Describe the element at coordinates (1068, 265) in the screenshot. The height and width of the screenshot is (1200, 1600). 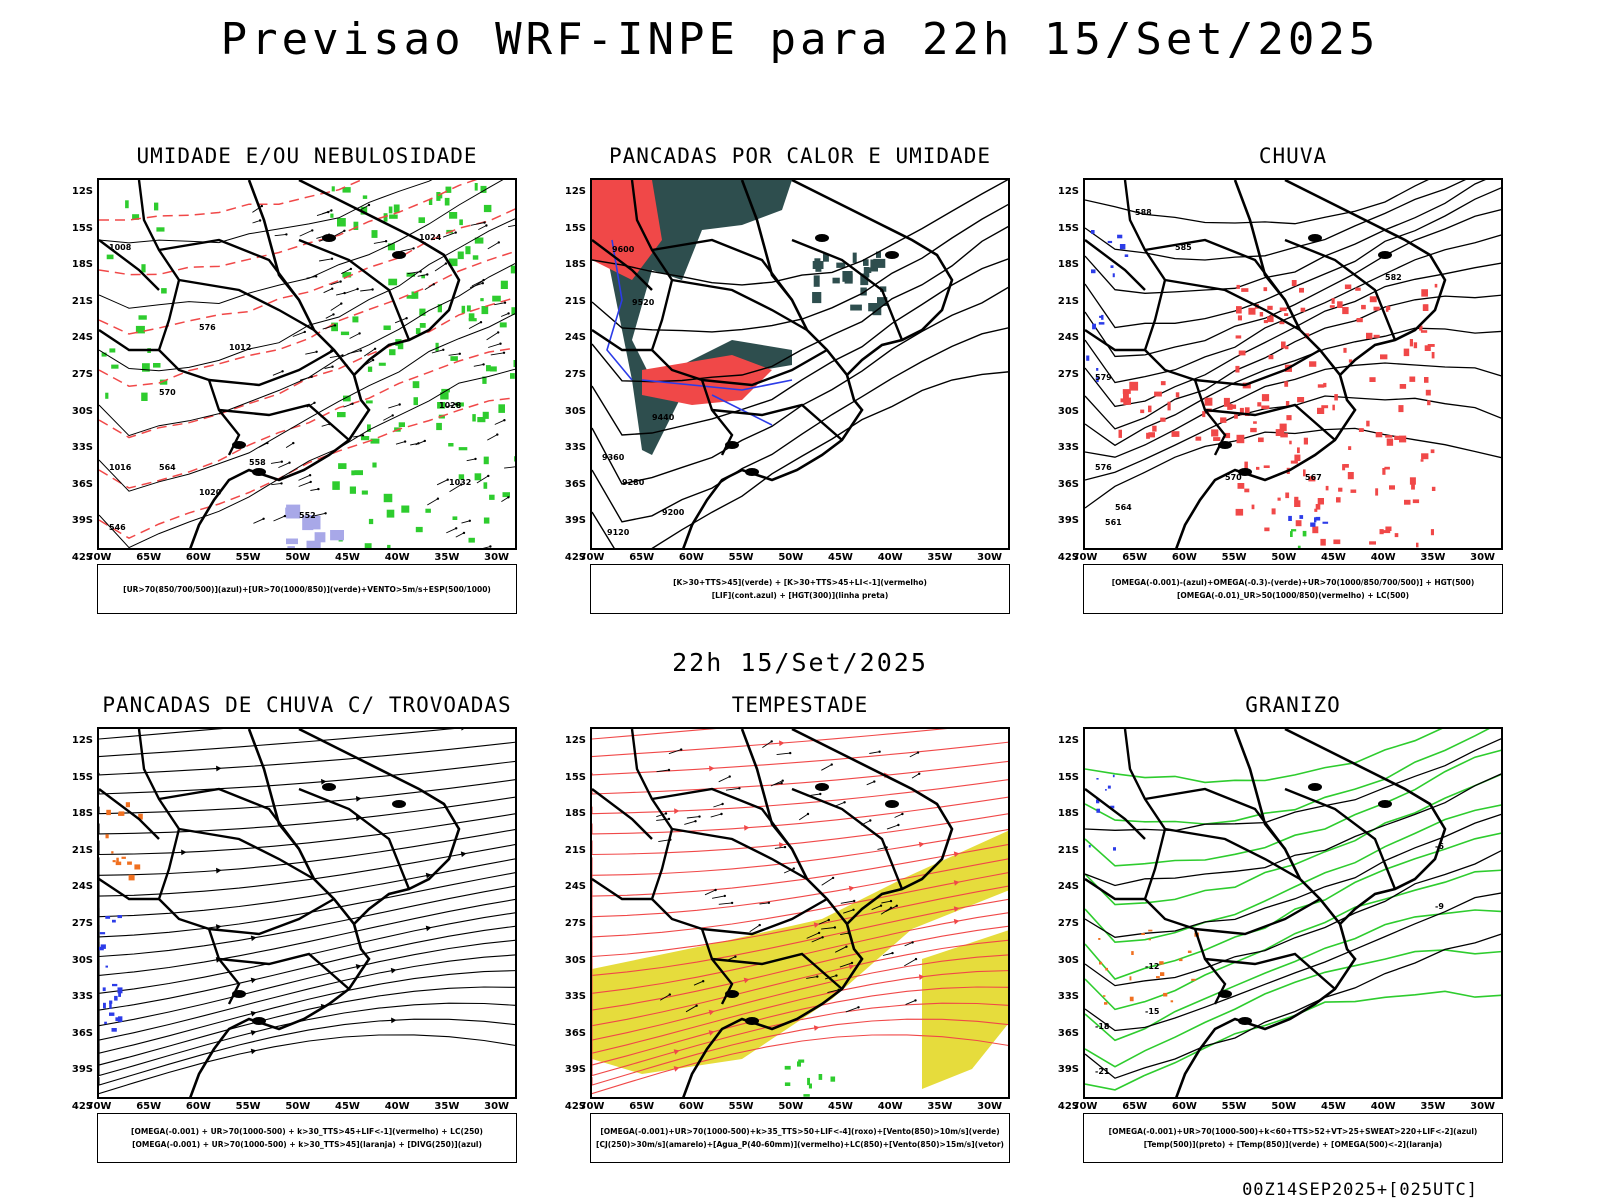
I see `lat-label: 18S` at that location.